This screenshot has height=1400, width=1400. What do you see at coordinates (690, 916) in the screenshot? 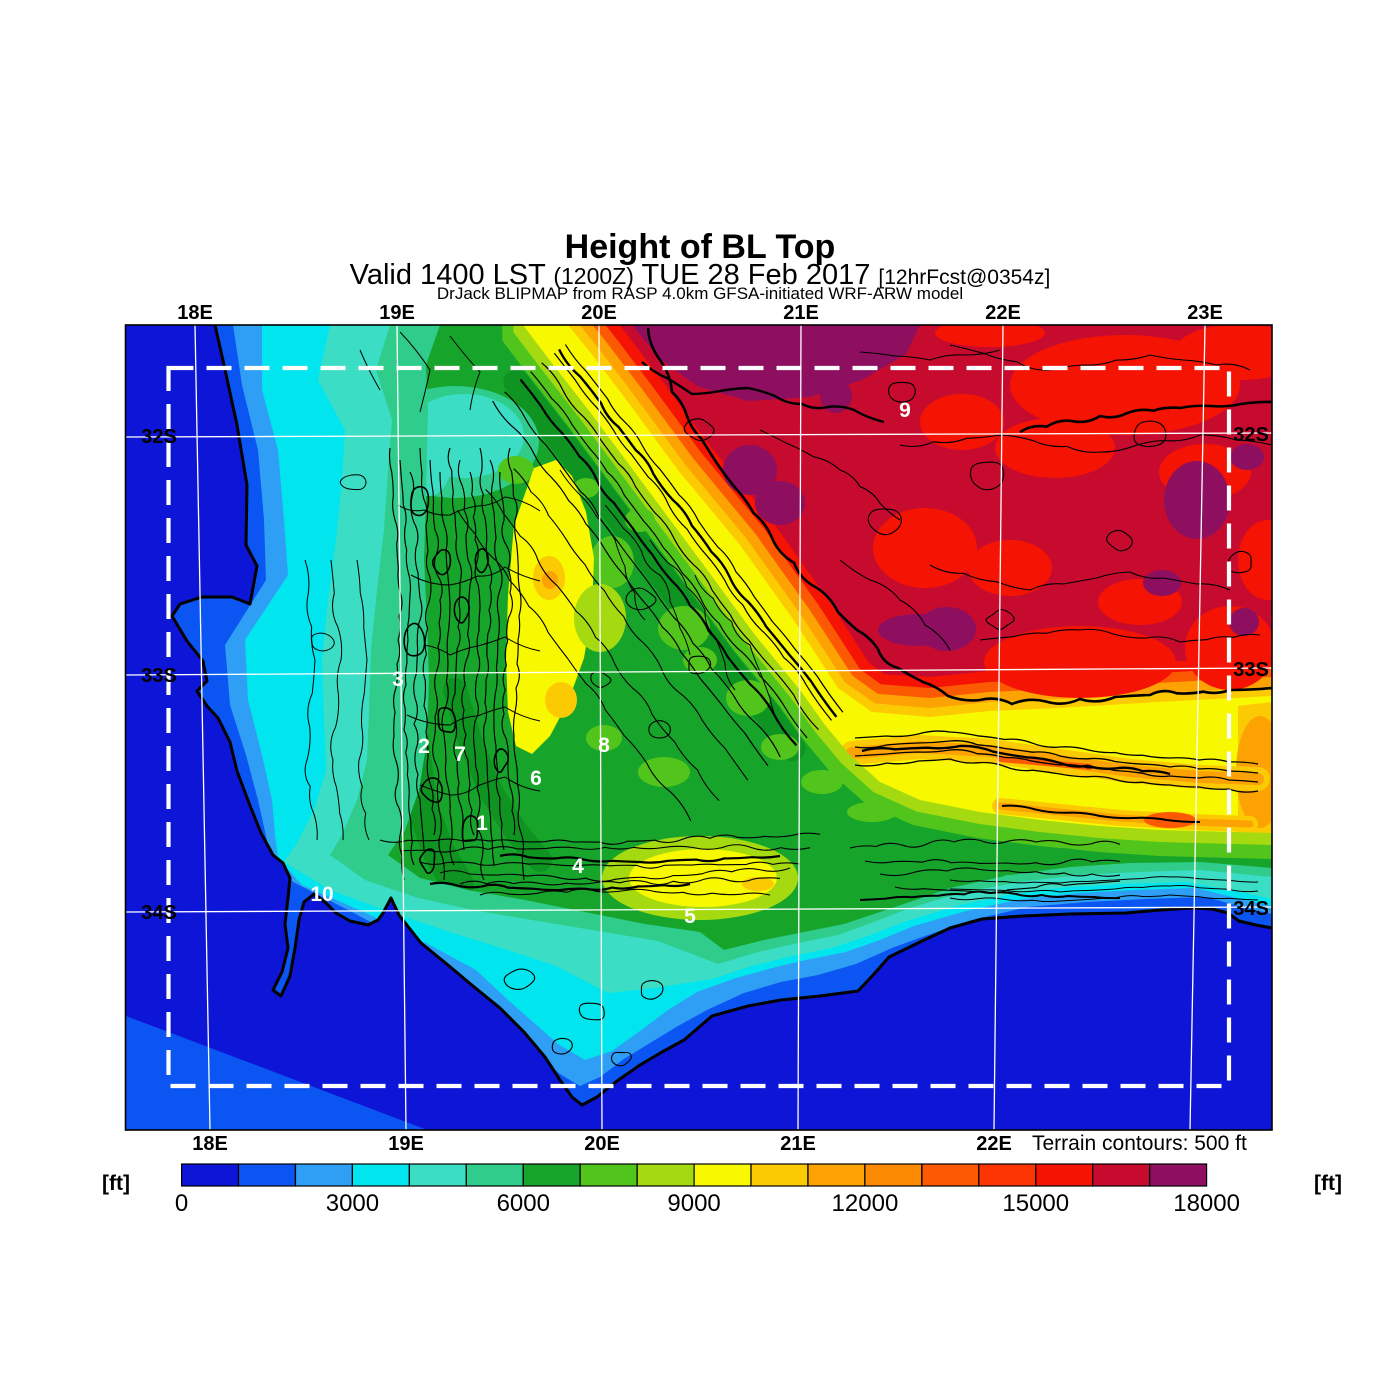
I see `svg-text: 5` at bounding box center [690, 916].